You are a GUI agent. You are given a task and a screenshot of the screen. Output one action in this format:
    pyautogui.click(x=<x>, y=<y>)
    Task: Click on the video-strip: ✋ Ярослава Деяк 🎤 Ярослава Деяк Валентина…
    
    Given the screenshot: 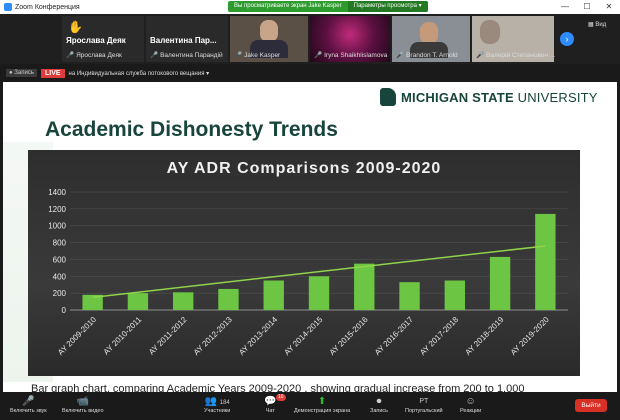 What is the action you would take?
    pyautogui.click(x=310, y=39)
    